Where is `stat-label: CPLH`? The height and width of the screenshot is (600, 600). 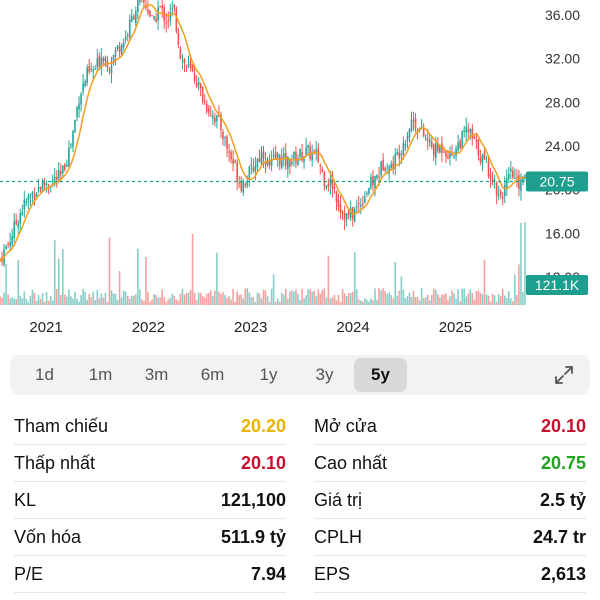
stat-label: CPLH is located at coordinates (338, 536).